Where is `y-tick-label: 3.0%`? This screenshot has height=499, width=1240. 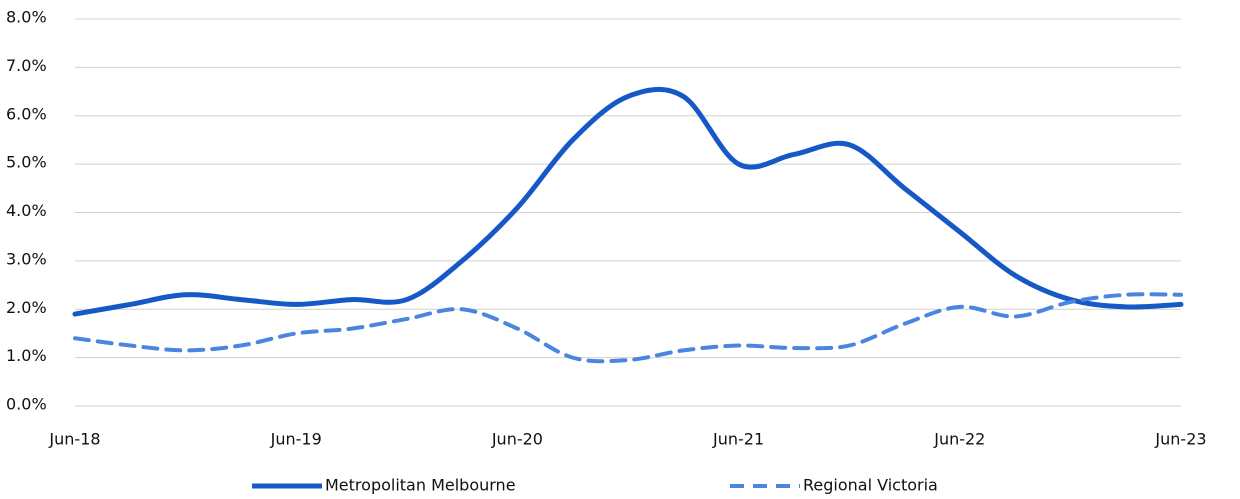
y-tick-label: 3.0% is located at coordinates (26, 258).